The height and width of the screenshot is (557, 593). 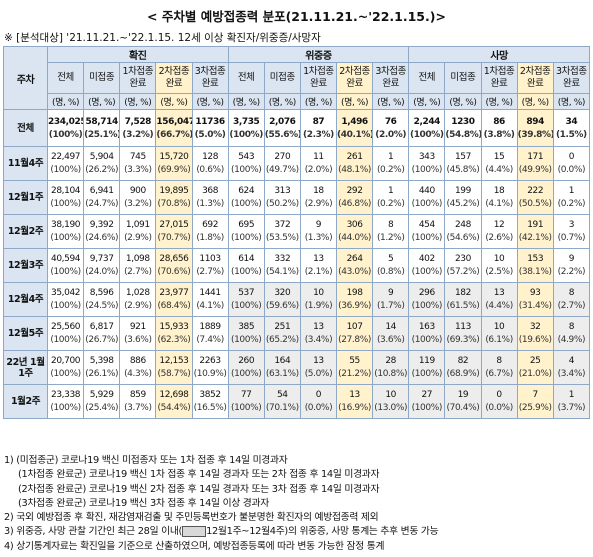 I want to click on data-cell: 164 (63.1%), so click(x=282, y=367).